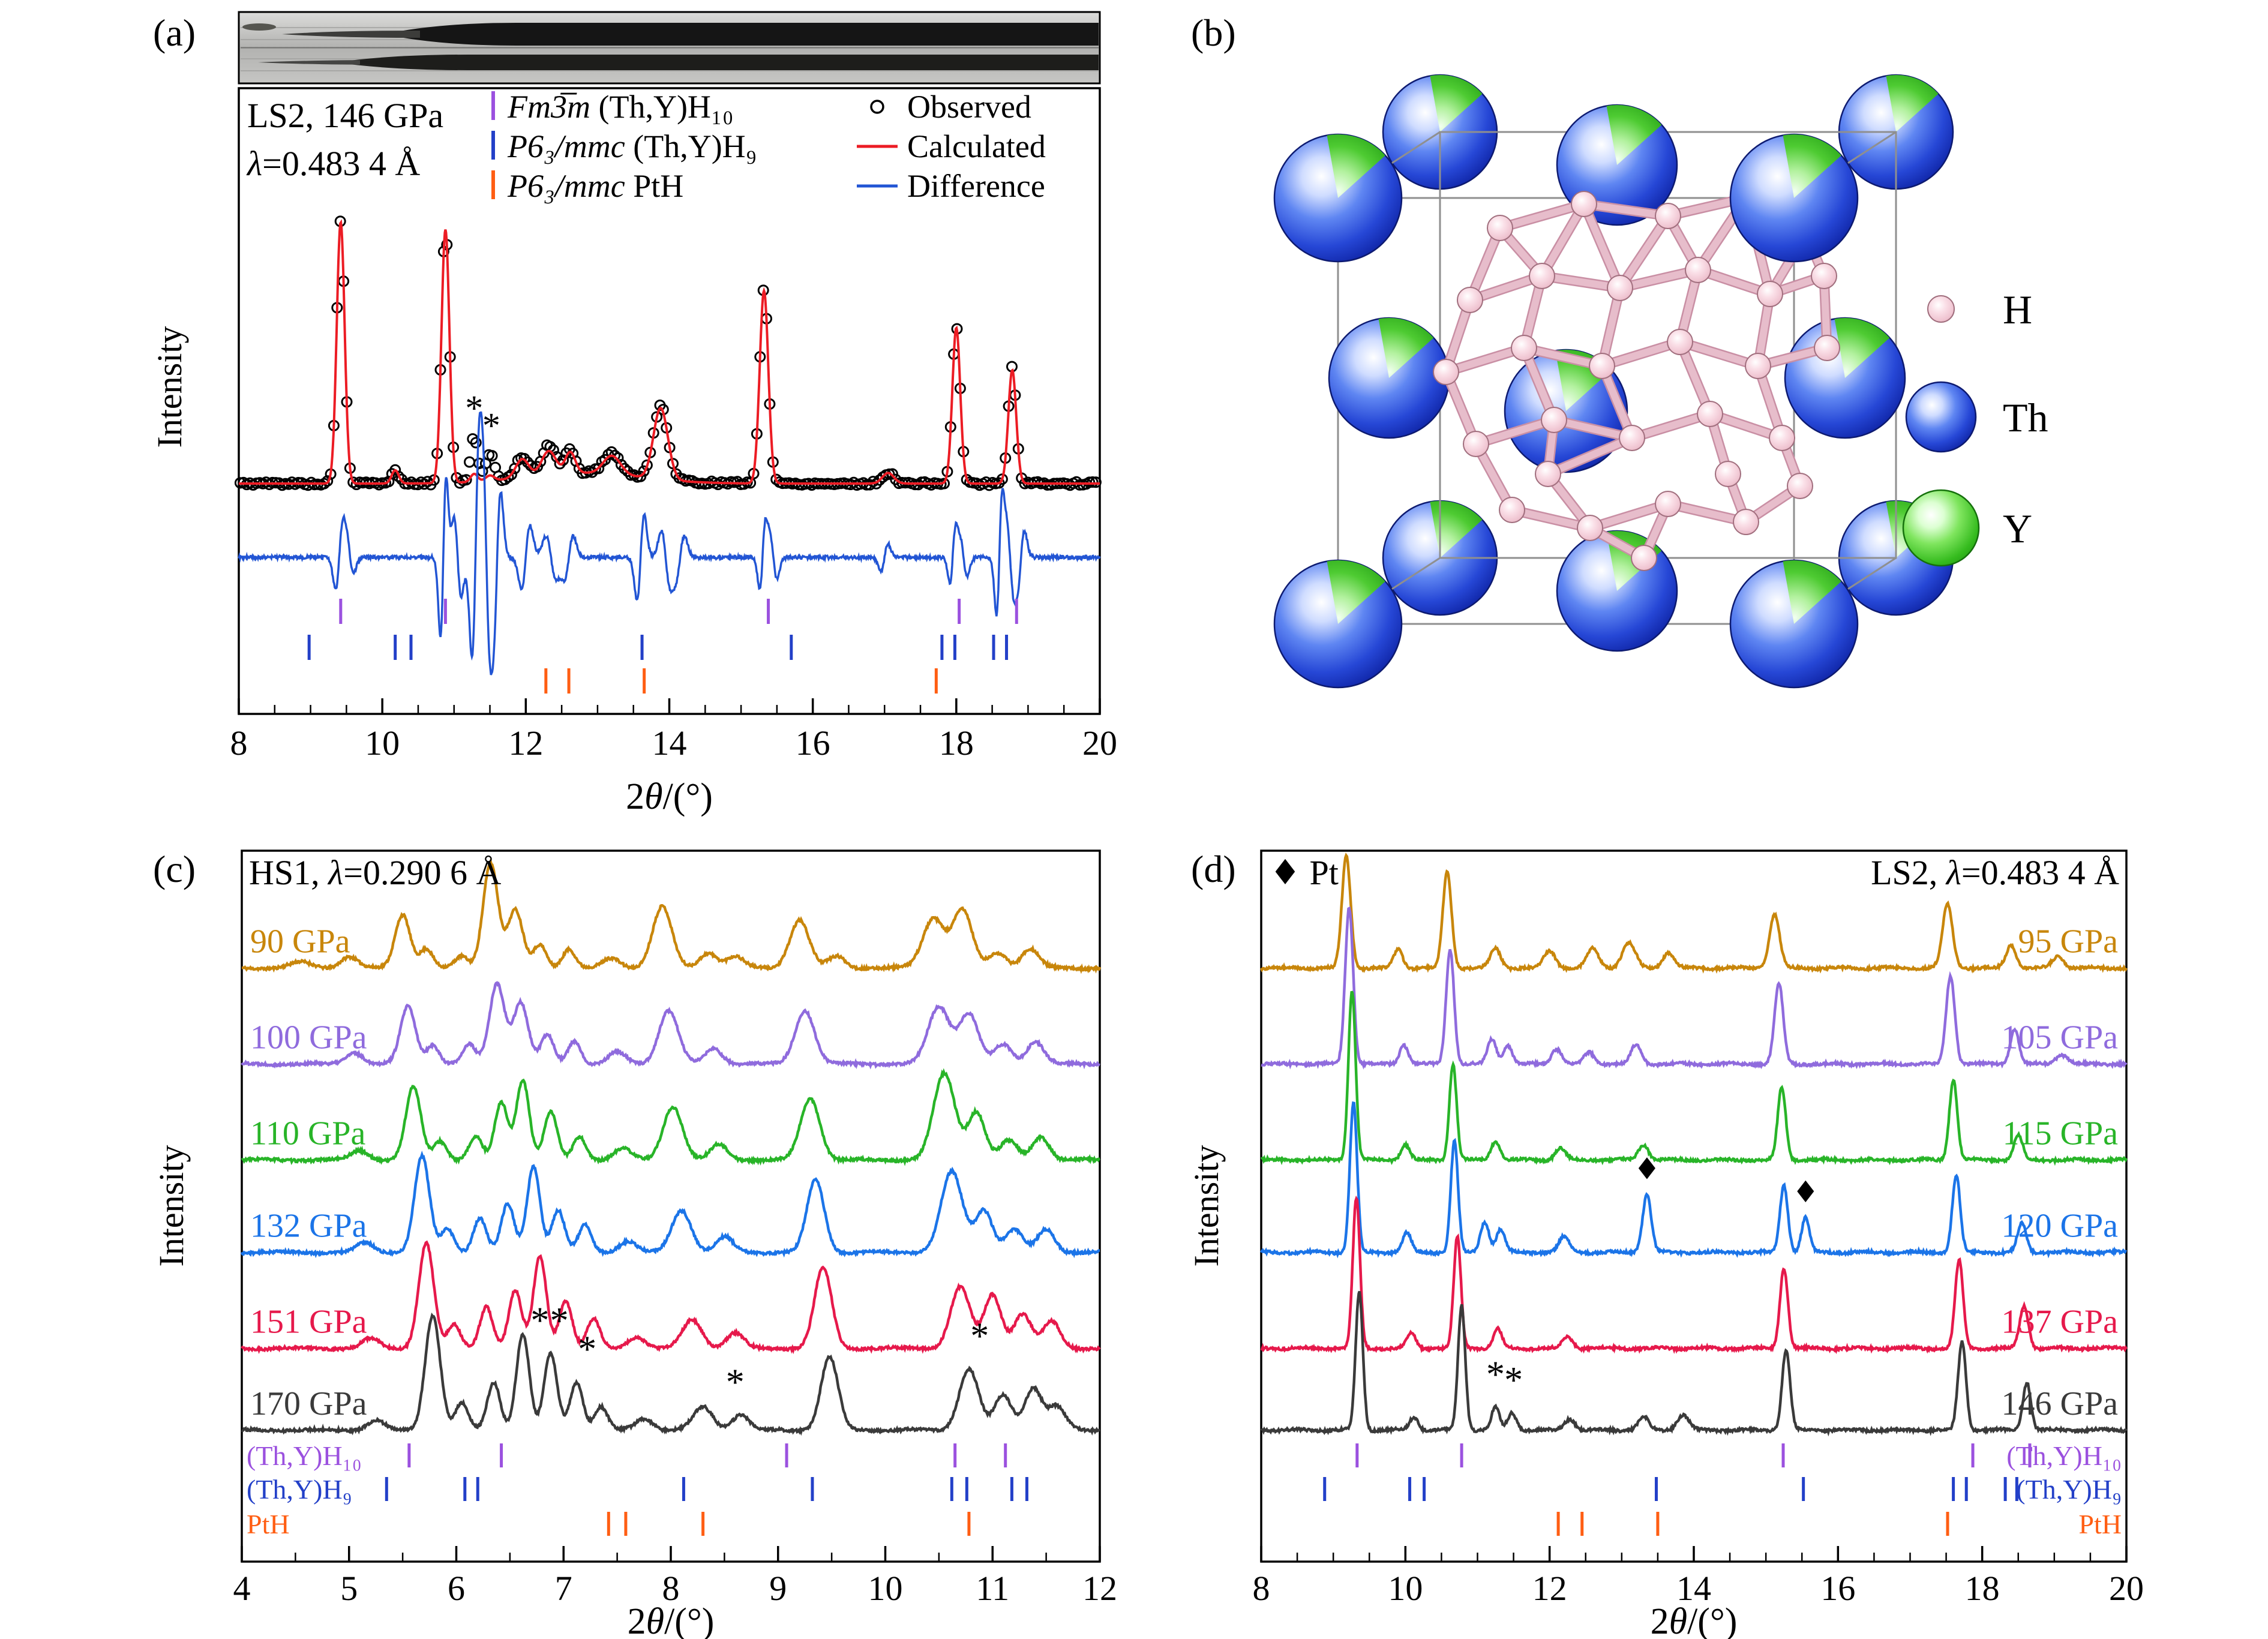  Describe the element at coordinates (2060, 1037) in the screenshot. I see `pressure-label: 105 GPa` at that location.